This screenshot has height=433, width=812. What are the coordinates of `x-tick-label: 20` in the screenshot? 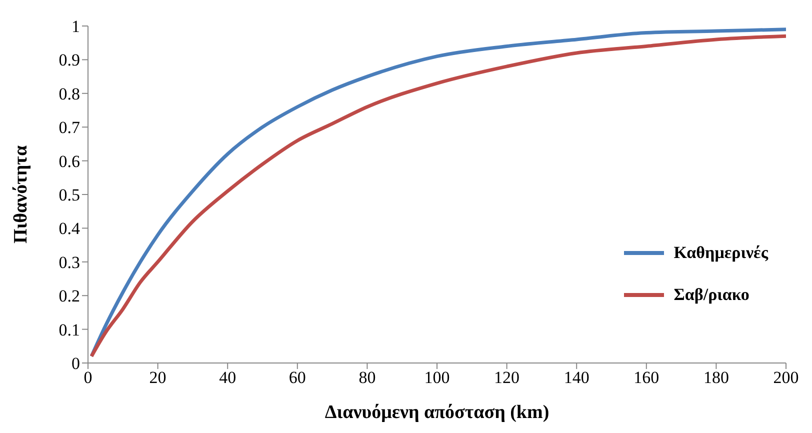 It's located at (157, 378).